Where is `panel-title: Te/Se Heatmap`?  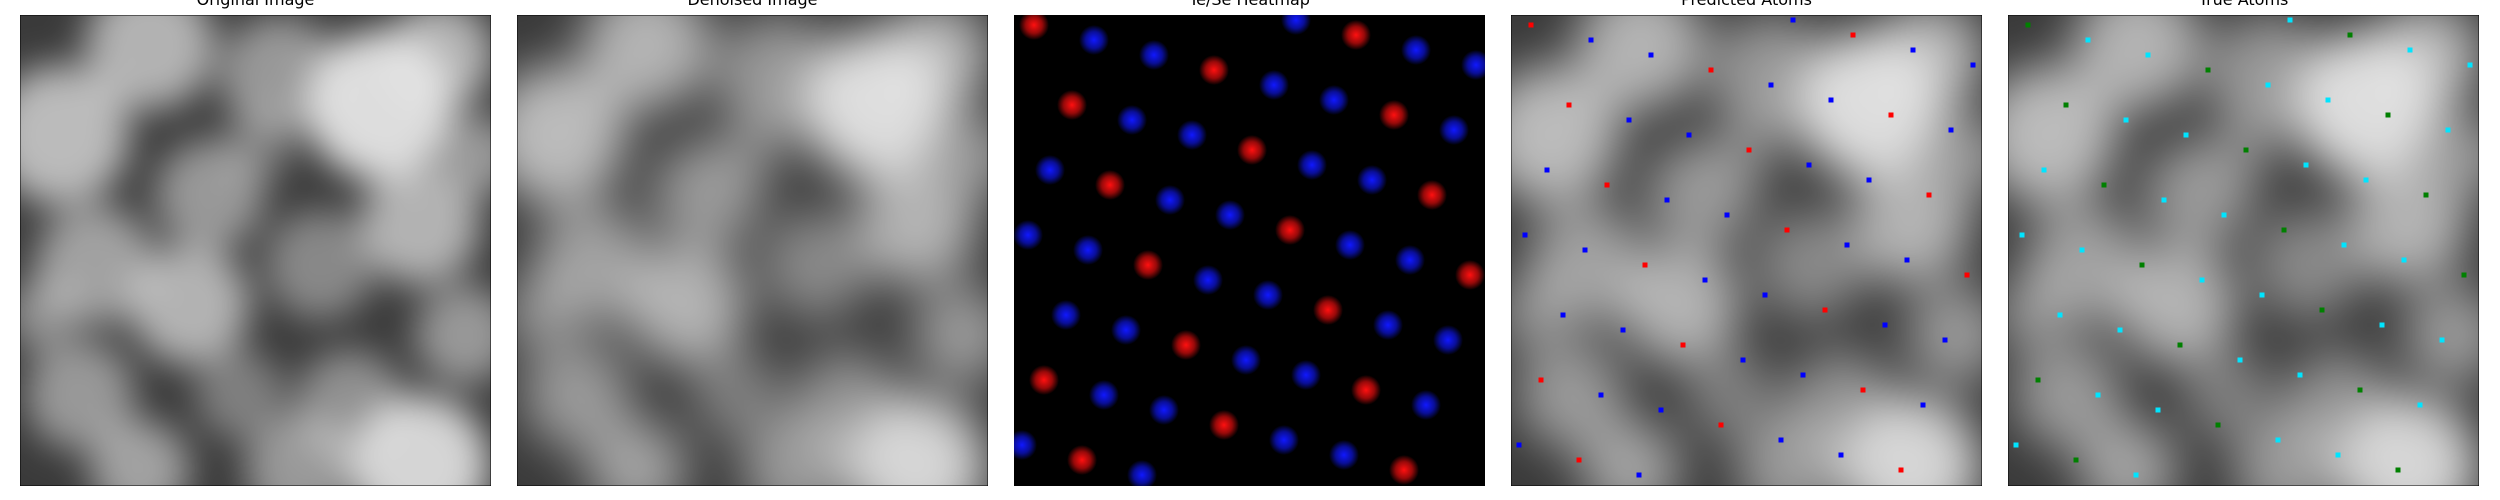
panel-title: Te/Se Heatmap is located at coordinates (1249, 5).